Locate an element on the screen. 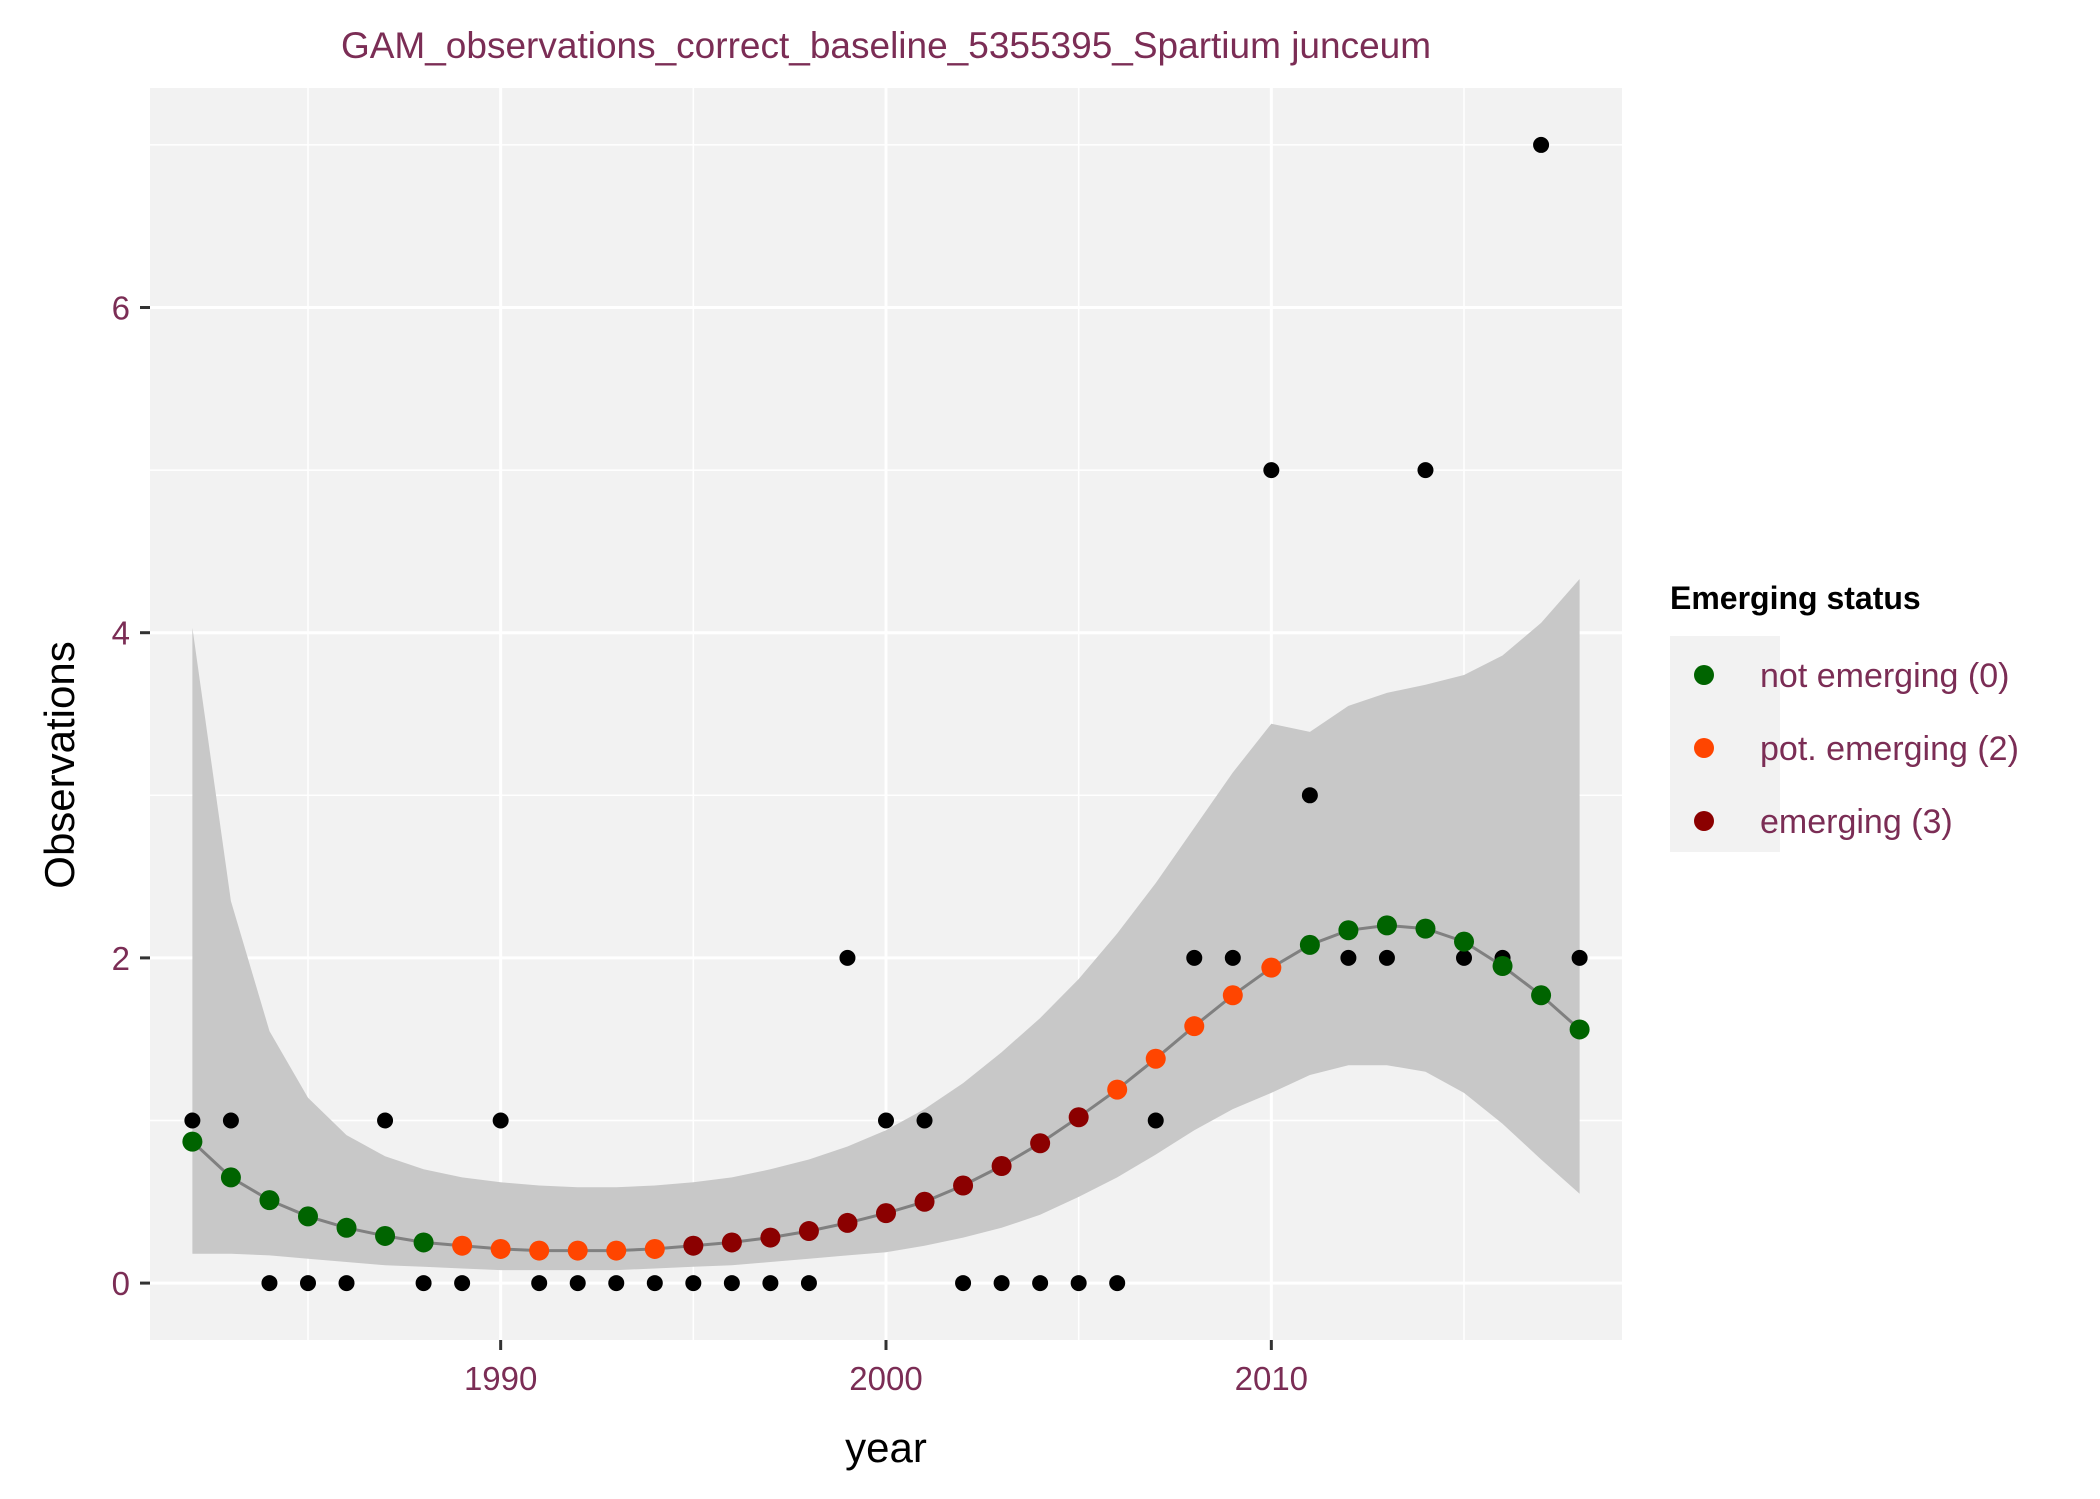 The width and height of the screenshot is (2100, 1499). legend-title: Emerging status is located at coordinates (1795, 598).